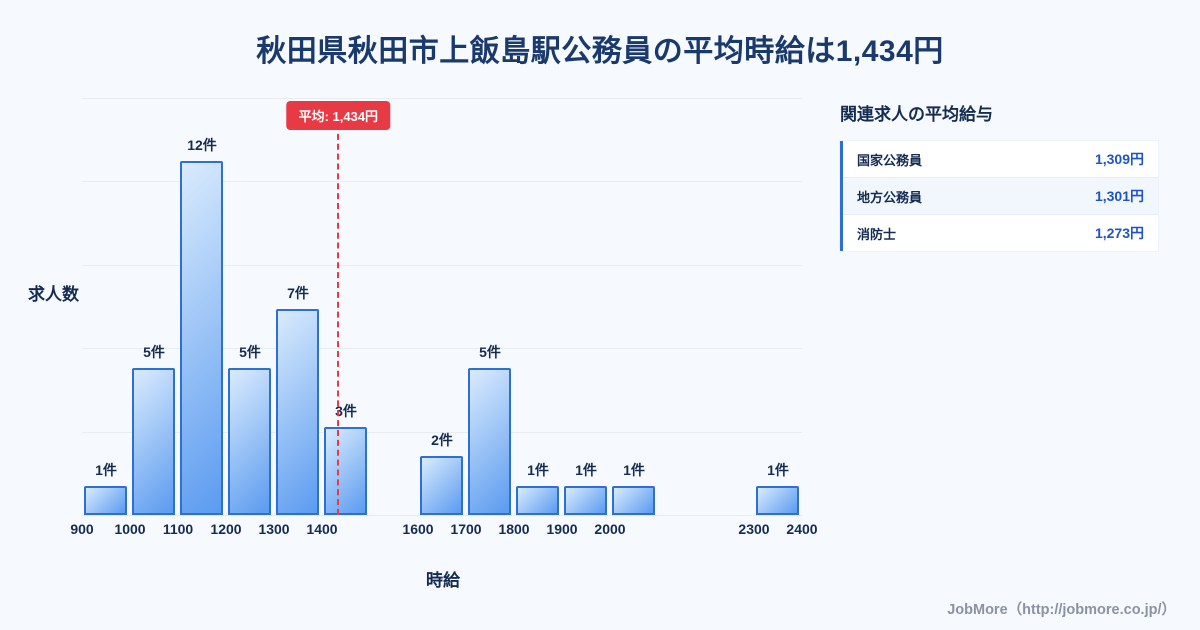  Describe the element at coordinates (514, 529) in the screenshot. I see `x-tick-label: 1800` at that location.